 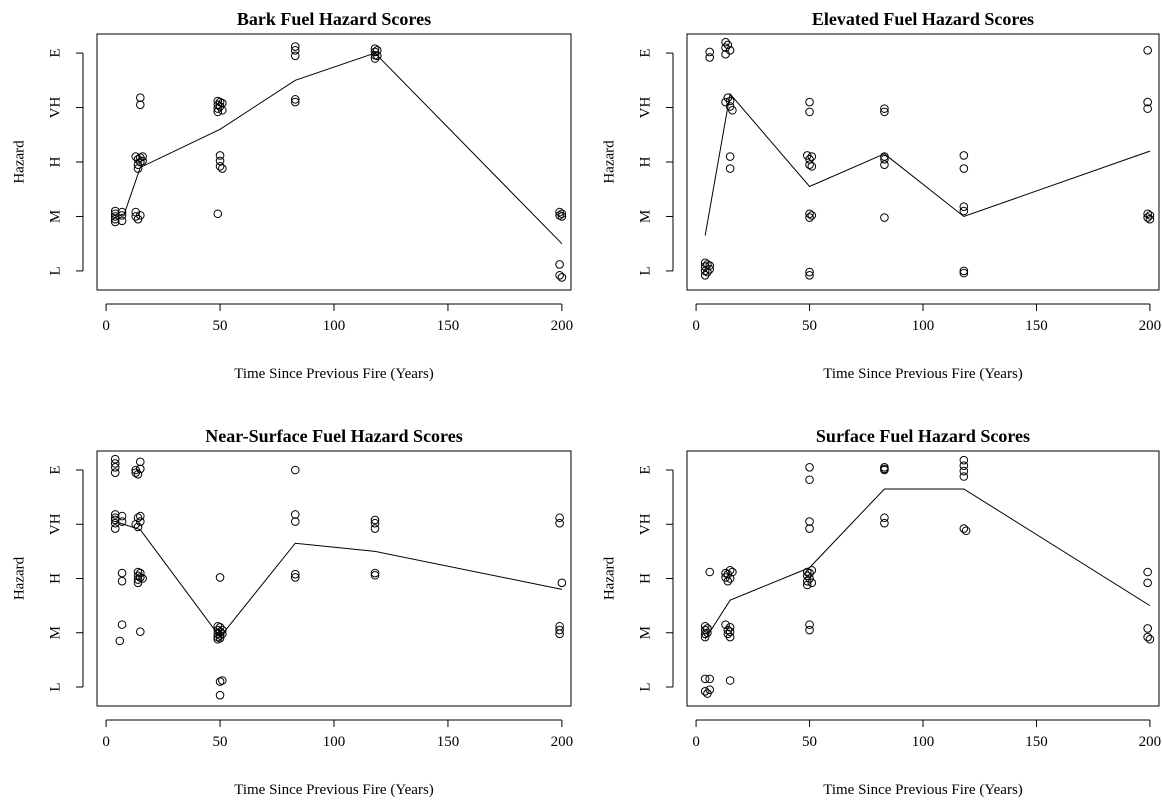 I want to click on x-tick-label: 0, so click(x=696, y=326).